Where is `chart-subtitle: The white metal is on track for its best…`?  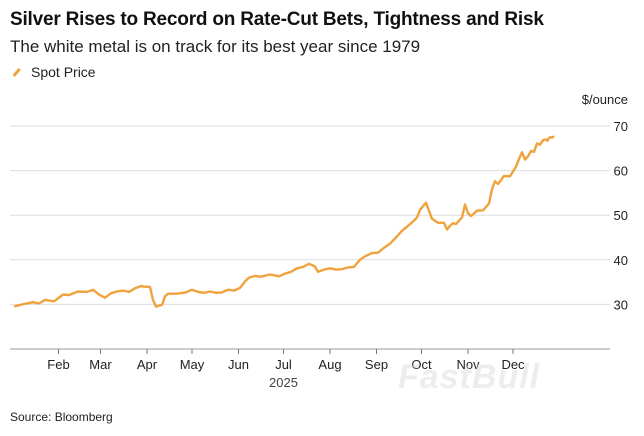 chart-subtitle: The white metal is on track for its best… is located at coordinates (215, 46).